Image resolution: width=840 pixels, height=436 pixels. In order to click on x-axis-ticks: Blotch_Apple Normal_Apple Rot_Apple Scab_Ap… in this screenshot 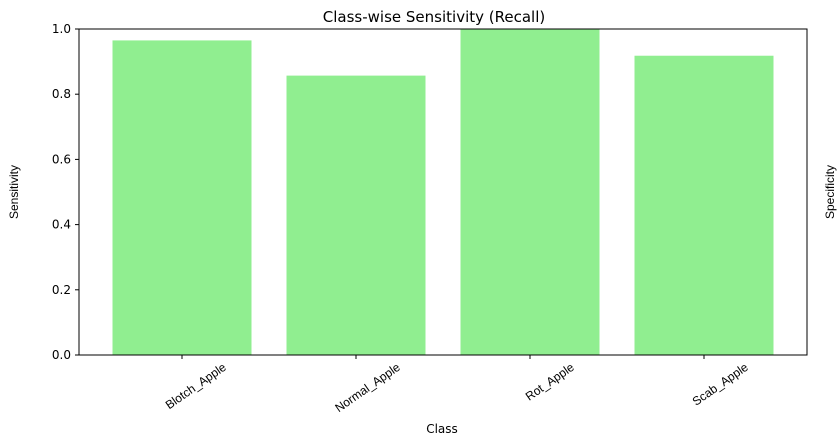, I will do `click(457, 385)`.